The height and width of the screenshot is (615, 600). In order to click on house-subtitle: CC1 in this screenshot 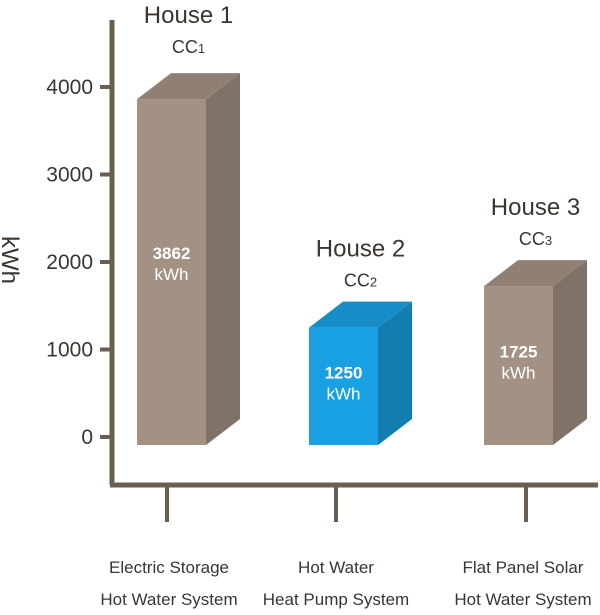, I will do `click(188, 47)`.